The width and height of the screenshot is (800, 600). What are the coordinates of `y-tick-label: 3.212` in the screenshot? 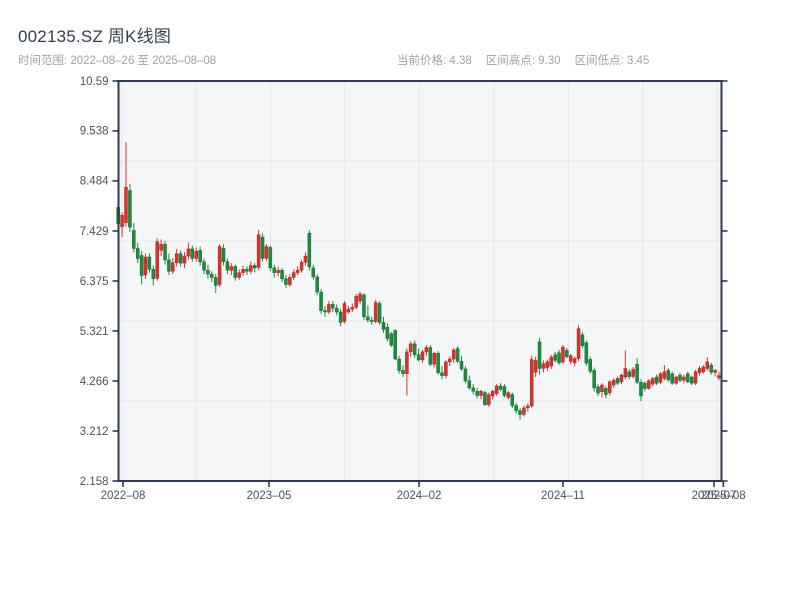 It's located at (94, 432).